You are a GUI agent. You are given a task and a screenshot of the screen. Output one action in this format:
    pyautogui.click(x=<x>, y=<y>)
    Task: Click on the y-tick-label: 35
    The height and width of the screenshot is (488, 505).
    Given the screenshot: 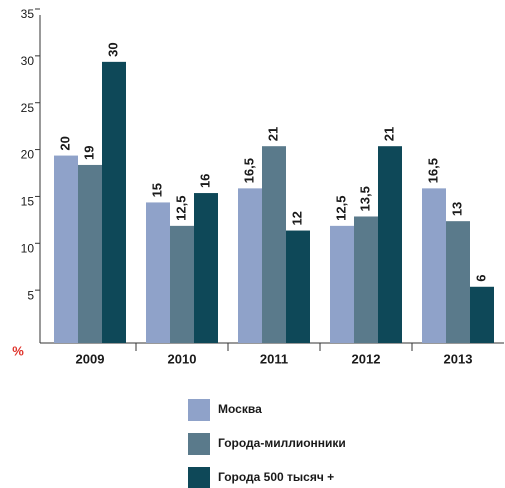 What is the action you would take?
    pyautogui.click(x=28, y=14)
    